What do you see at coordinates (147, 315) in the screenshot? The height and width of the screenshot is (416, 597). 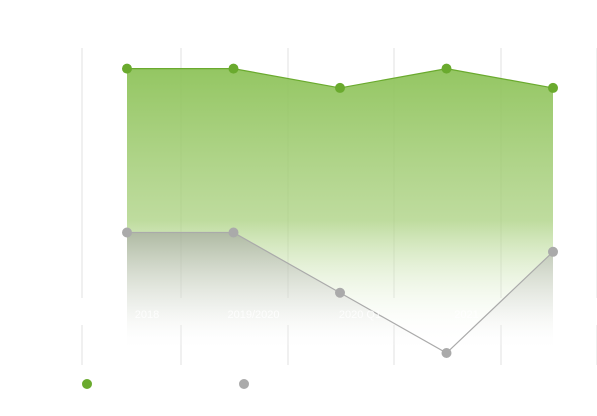 I see `x-tick-label: 2018` at bounding box center [147, 315].